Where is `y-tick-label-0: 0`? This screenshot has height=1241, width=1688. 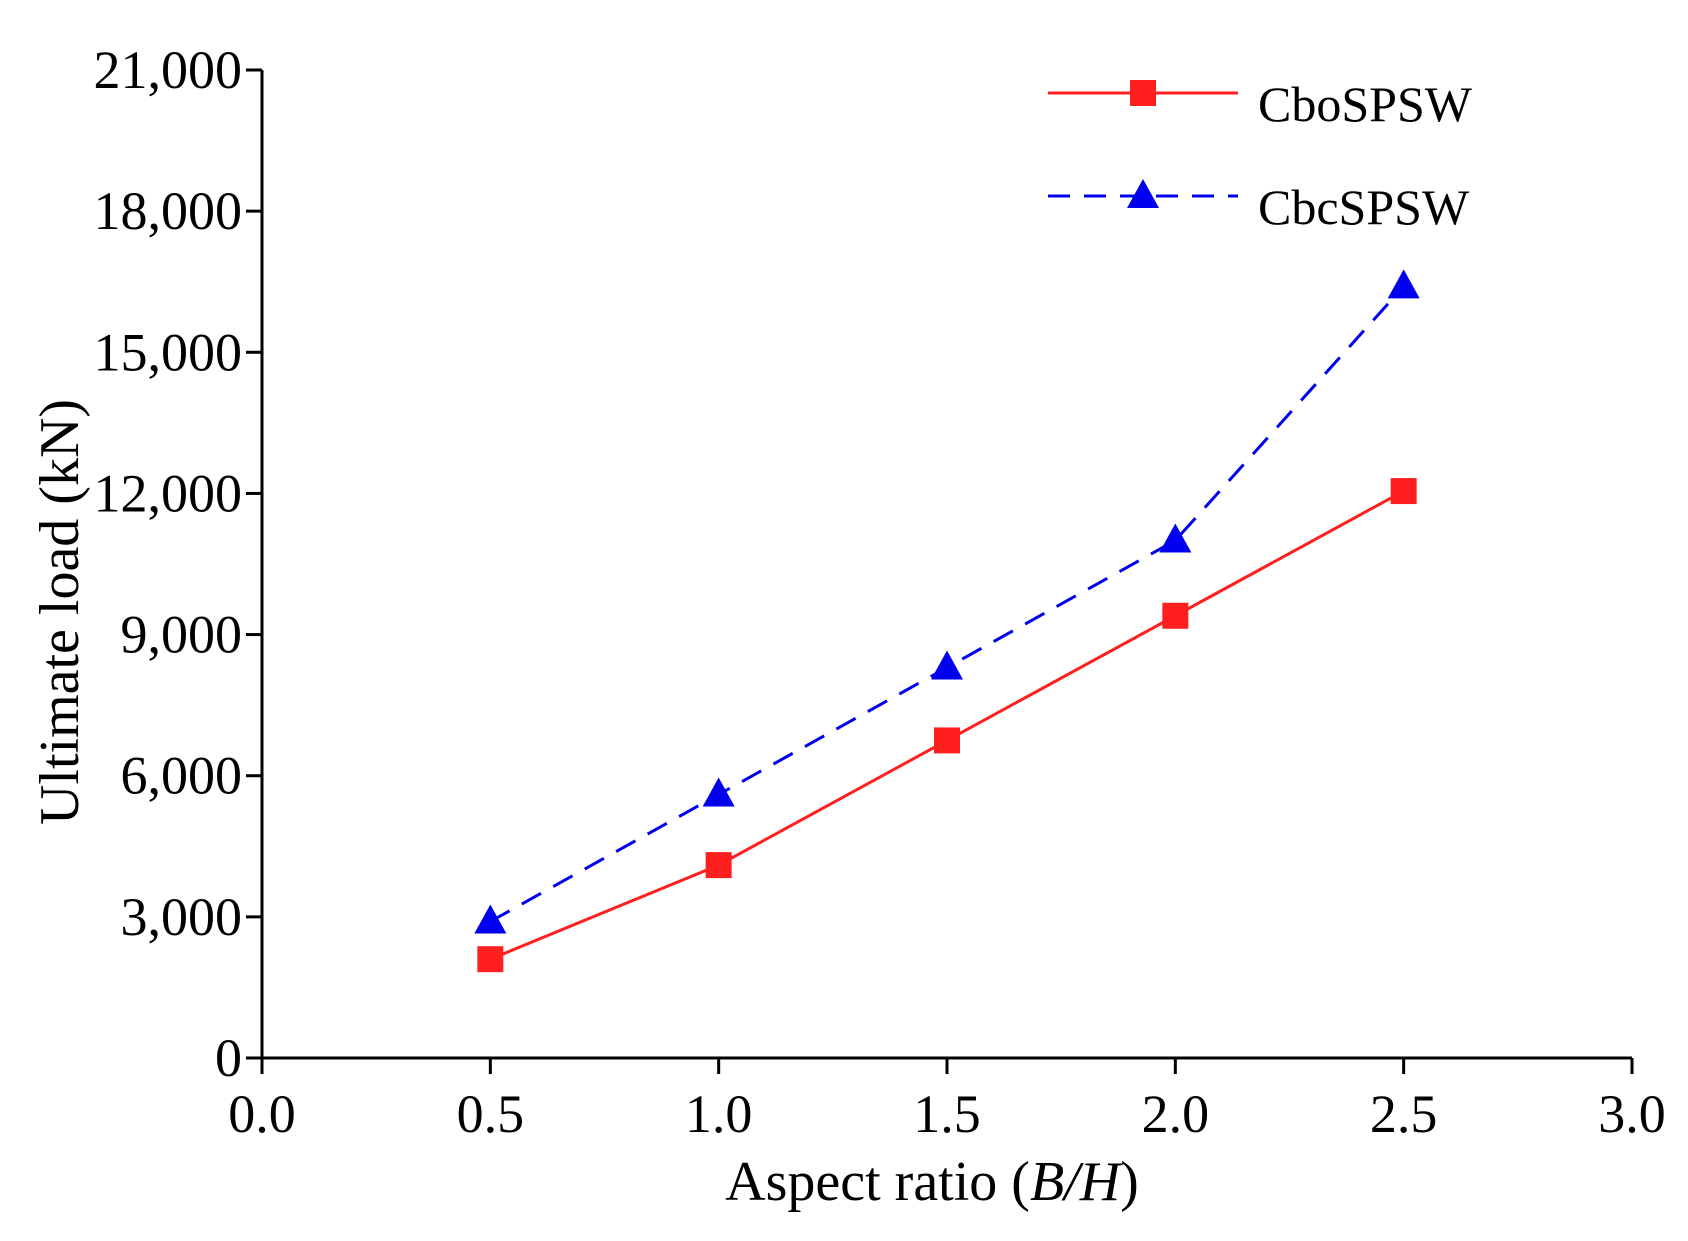 y-tick-label-0: 0 is located at coordinates (228, 1058).